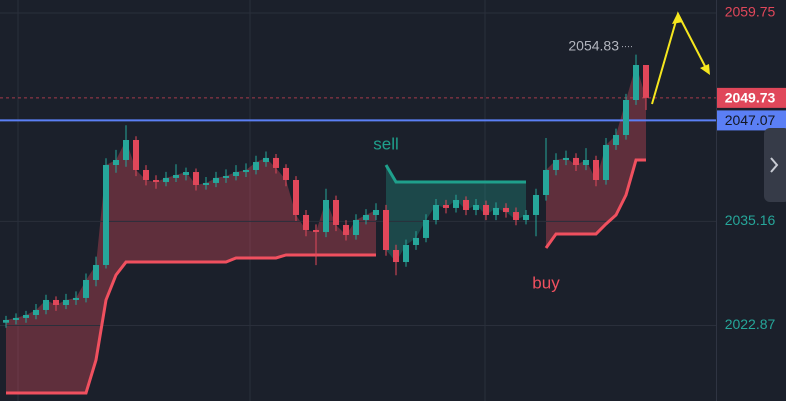 The height and width of the screenshot is (401, 786). Describe the element at coordinates (750, 220) in the screenshot. I see `y-tick-label: 2035.16` at that location.